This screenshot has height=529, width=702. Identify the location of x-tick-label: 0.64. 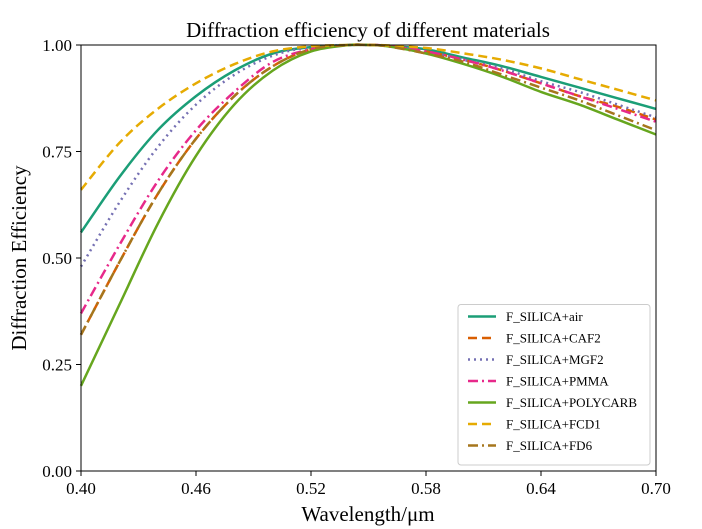
(541, 488).